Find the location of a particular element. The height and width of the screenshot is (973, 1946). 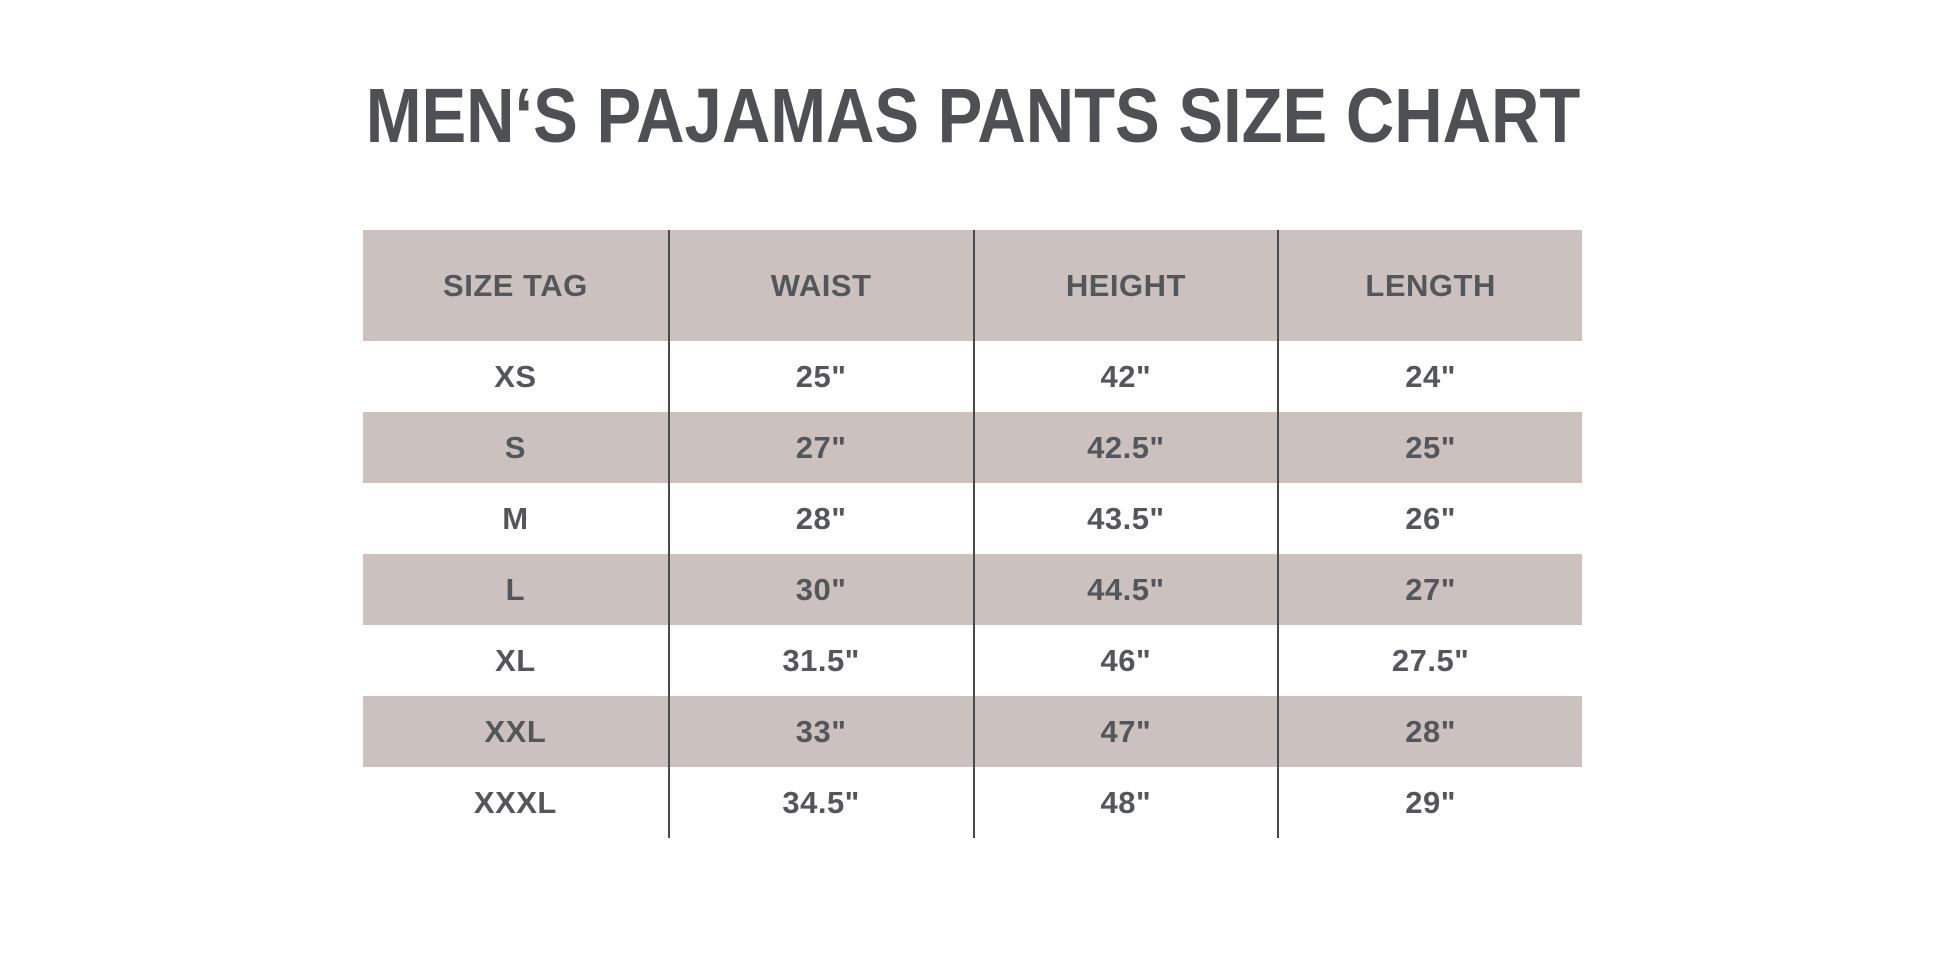

size-tag-cell: XS is located at coordinates (515, 376).